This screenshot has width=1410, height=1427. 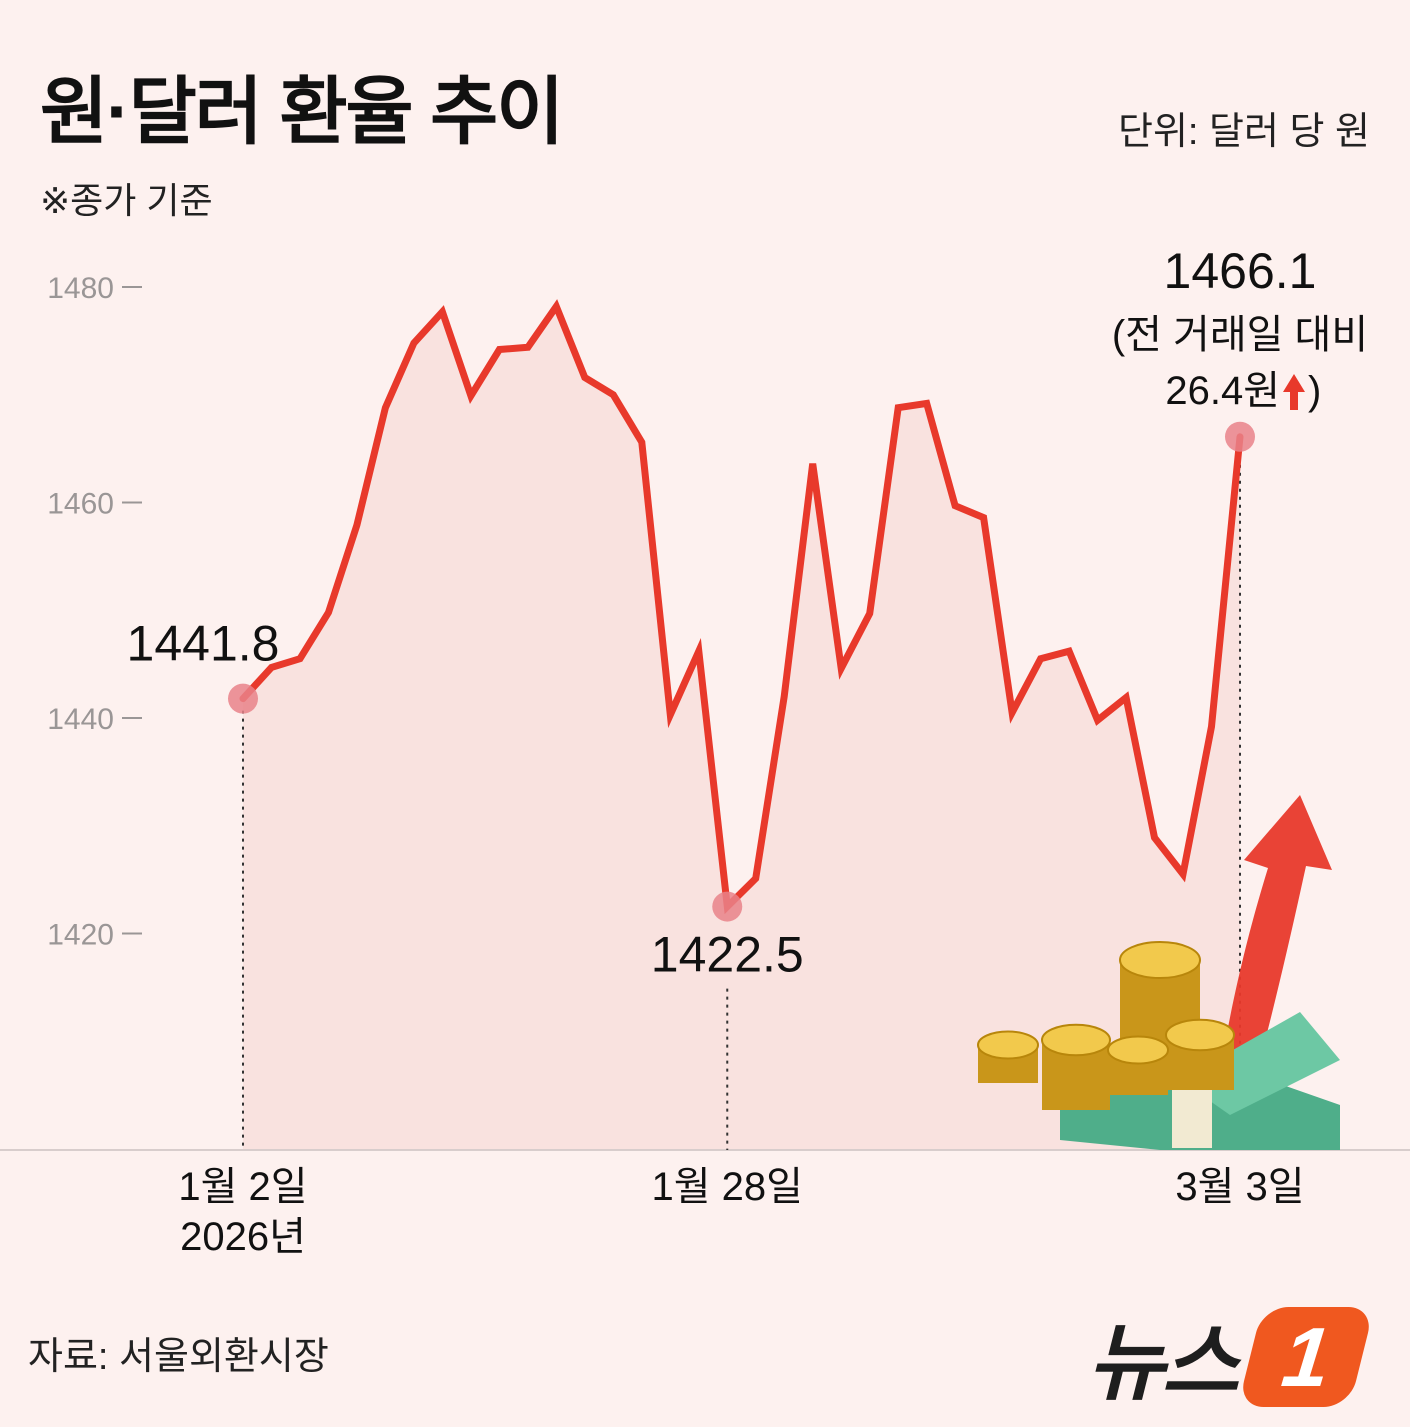 I want to click on unit-label: 단위: 달러 당 원, so click(x=1244, y=132).